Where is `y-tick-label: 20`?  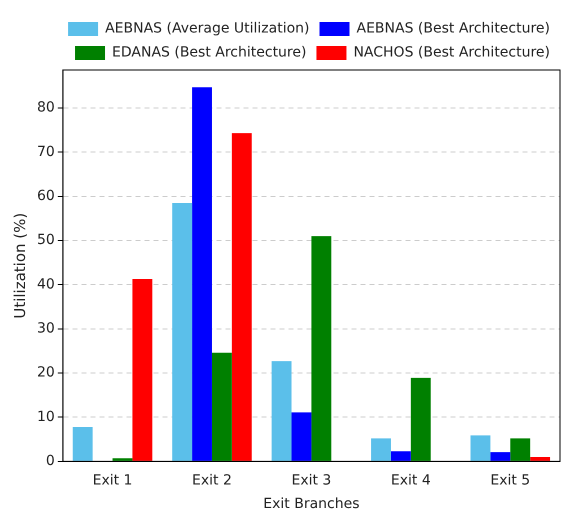 y-tick-label: 20 is located at coordinates (45, 372).